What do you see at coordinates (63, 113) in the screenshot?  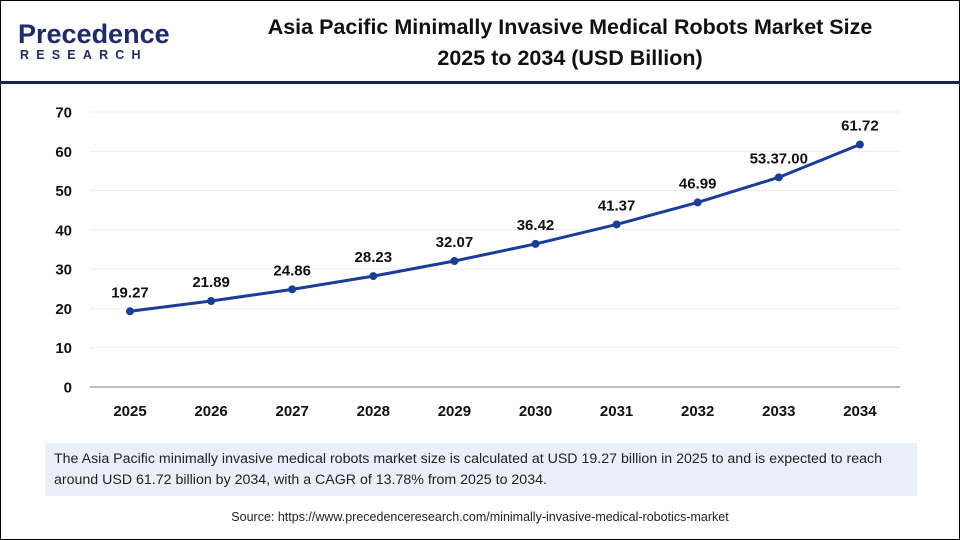 I see `y-tick-label: 70` at bounding box center [63, 113].